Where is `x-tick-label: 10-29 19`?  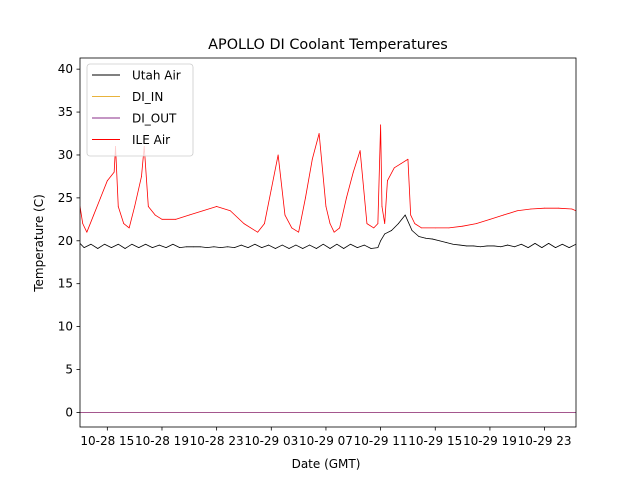
x-tick-label: 10-29 19 is located at coordinates (490, 441).